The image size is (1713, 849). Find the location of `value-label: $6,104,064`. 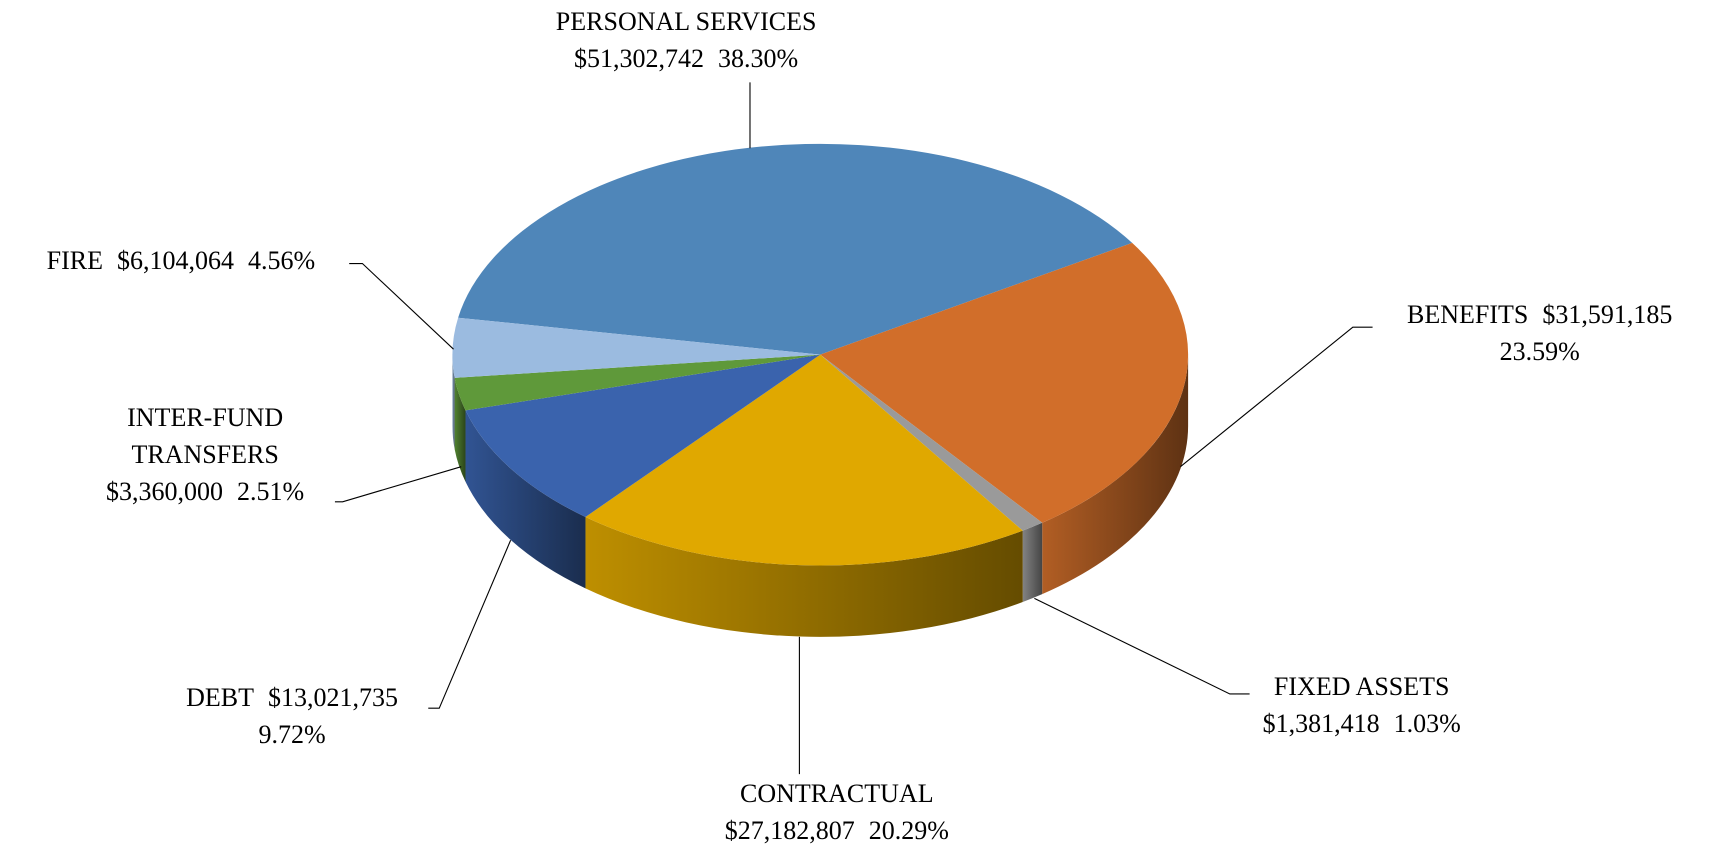

value-label: $6,104,064 is located at coordinates (176, 260).